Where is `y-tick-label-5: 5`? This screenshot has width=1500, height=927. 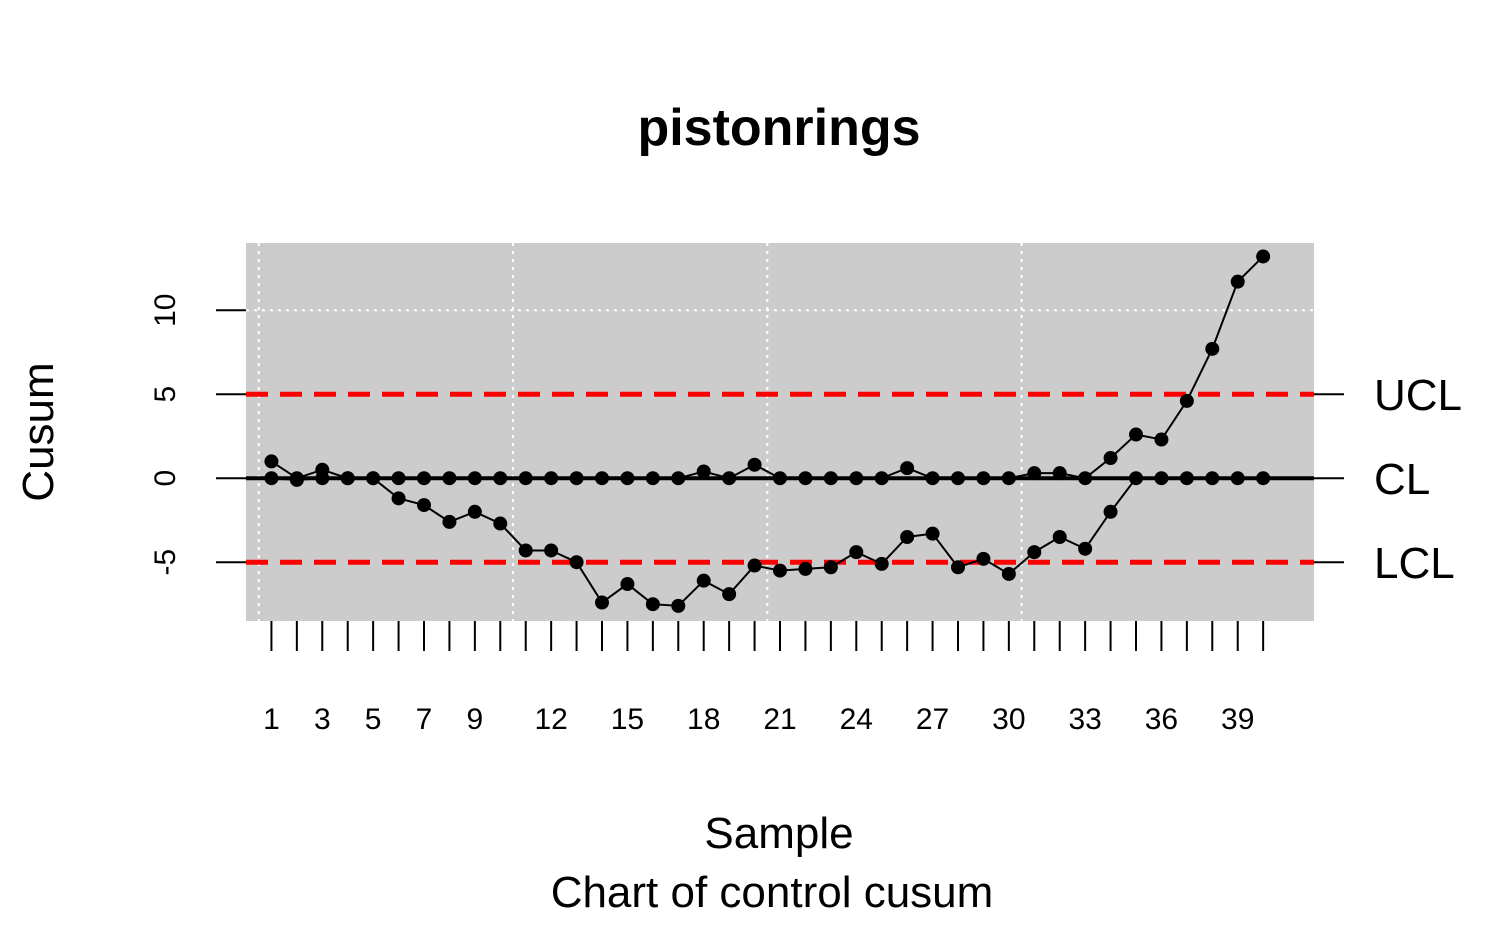 y-tick-label-5: 5 is located at coordinates (165, 394).